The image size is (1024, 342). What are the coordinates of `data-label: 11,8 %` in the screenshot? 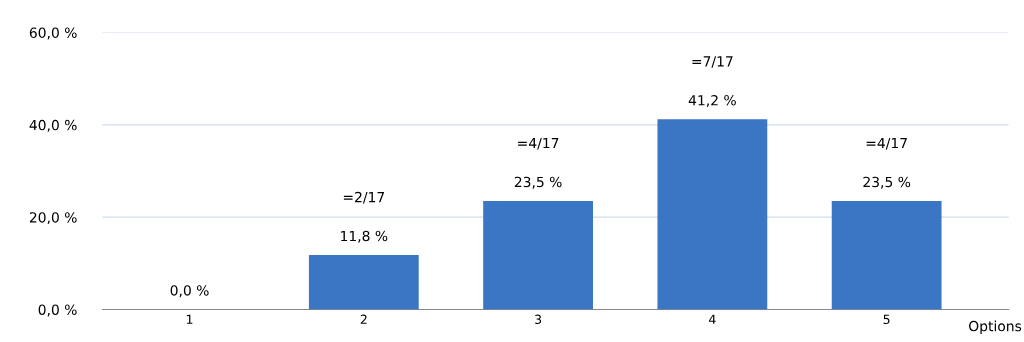 It's located at (364, 236).